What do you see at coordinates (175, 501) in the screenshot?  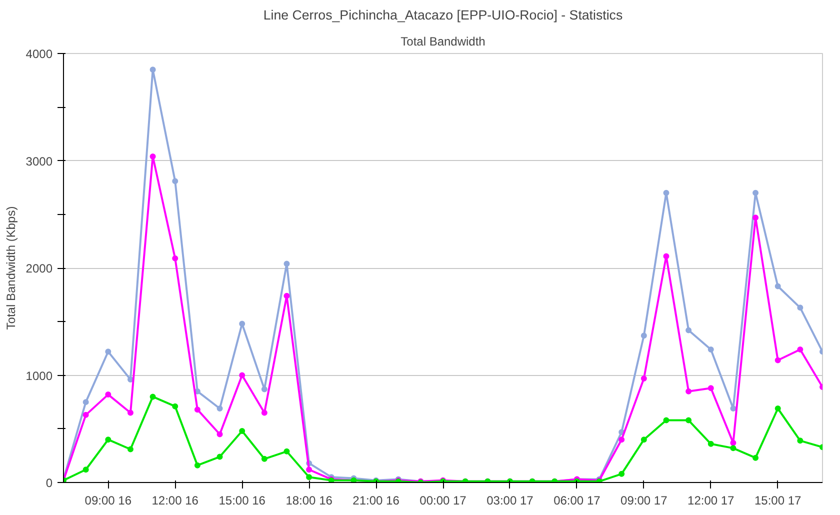 I see `x-tick-label: 12:00 16` at bounding box center [175, 501].